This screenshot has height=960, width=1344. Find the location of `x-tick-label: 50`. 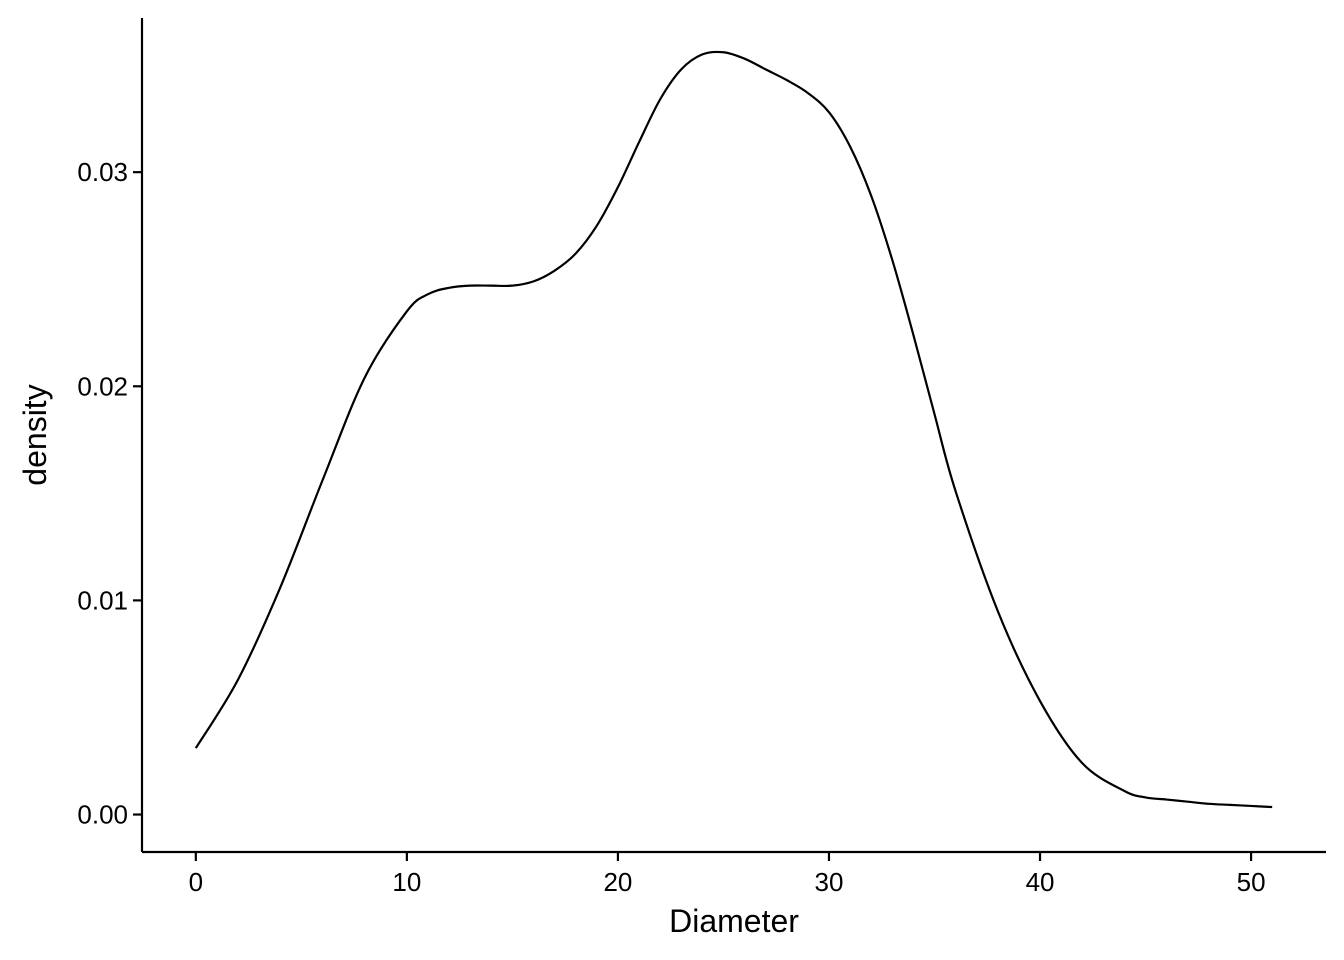

x-tick-label: 50 is located at coordinates (1251, 882).